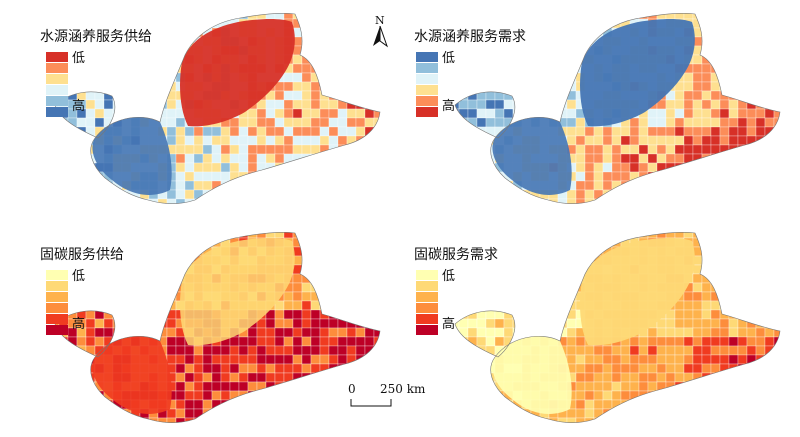  What do you see at coordinates (57, 90) in the screenshot?
I see `legend-swatch` at bounding box center [57, 90].